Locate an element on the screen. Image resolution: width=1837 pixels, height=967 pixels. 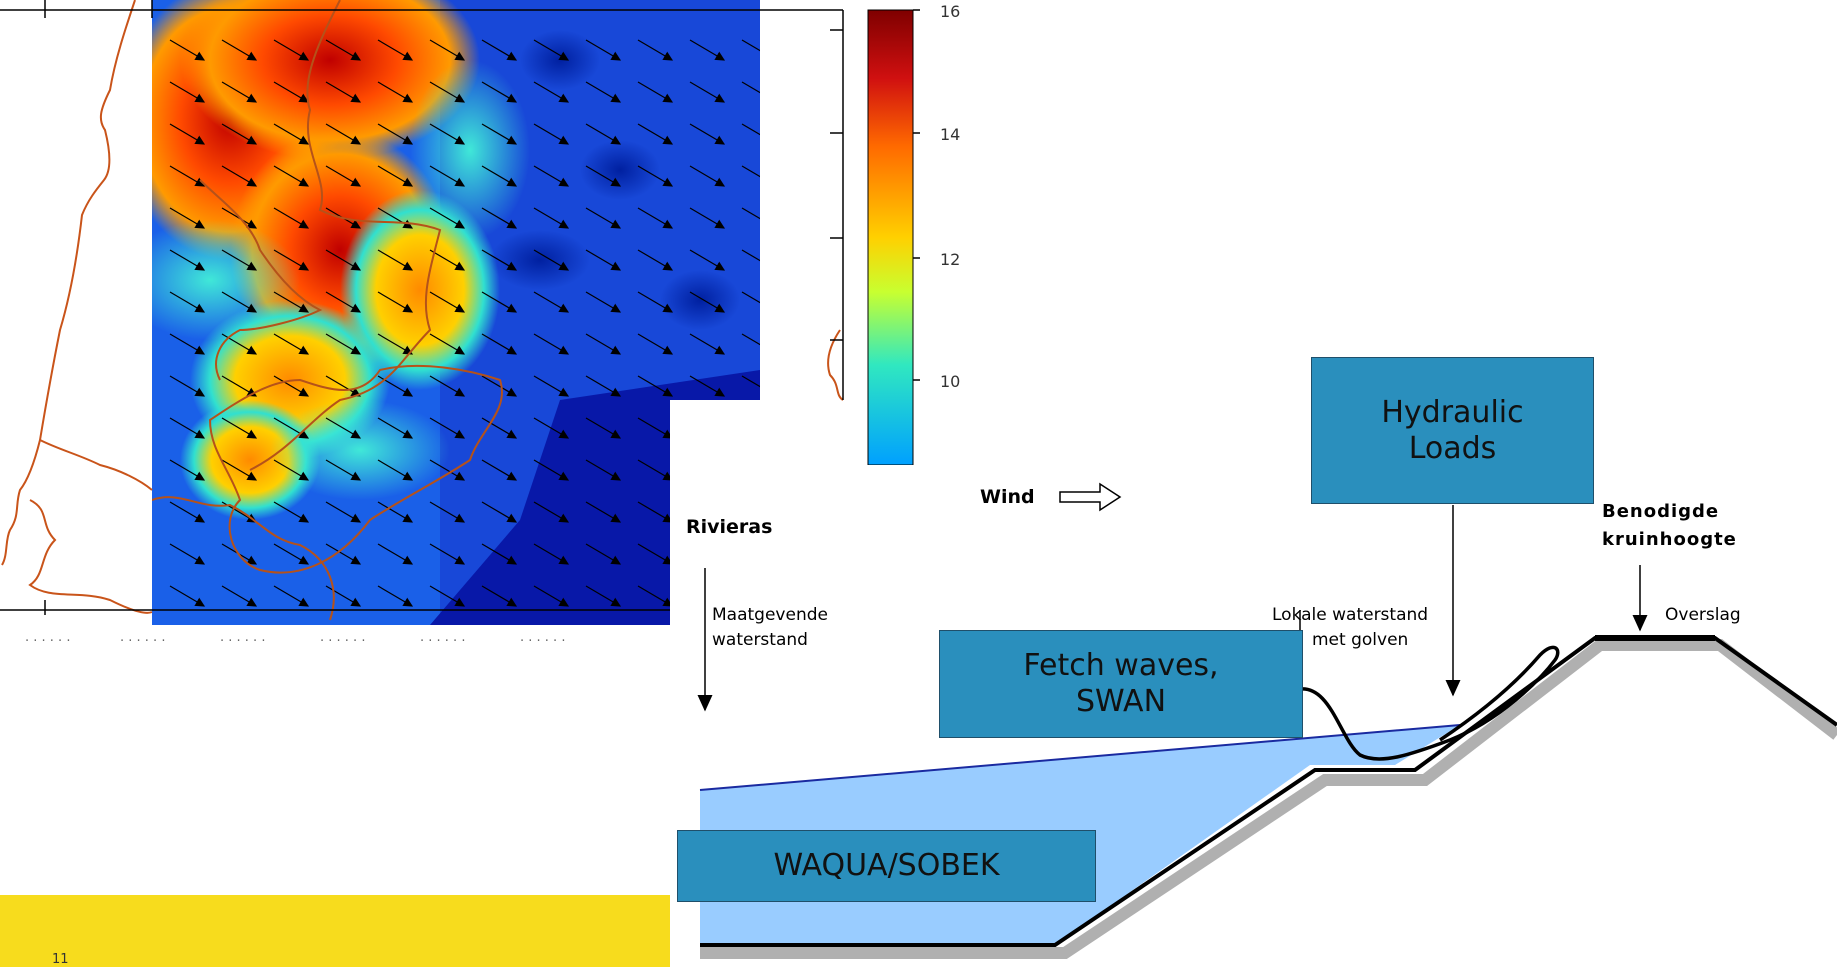
fetch-waves-box: Fetch waves, SWAN is located at coordinates (1121, 684).